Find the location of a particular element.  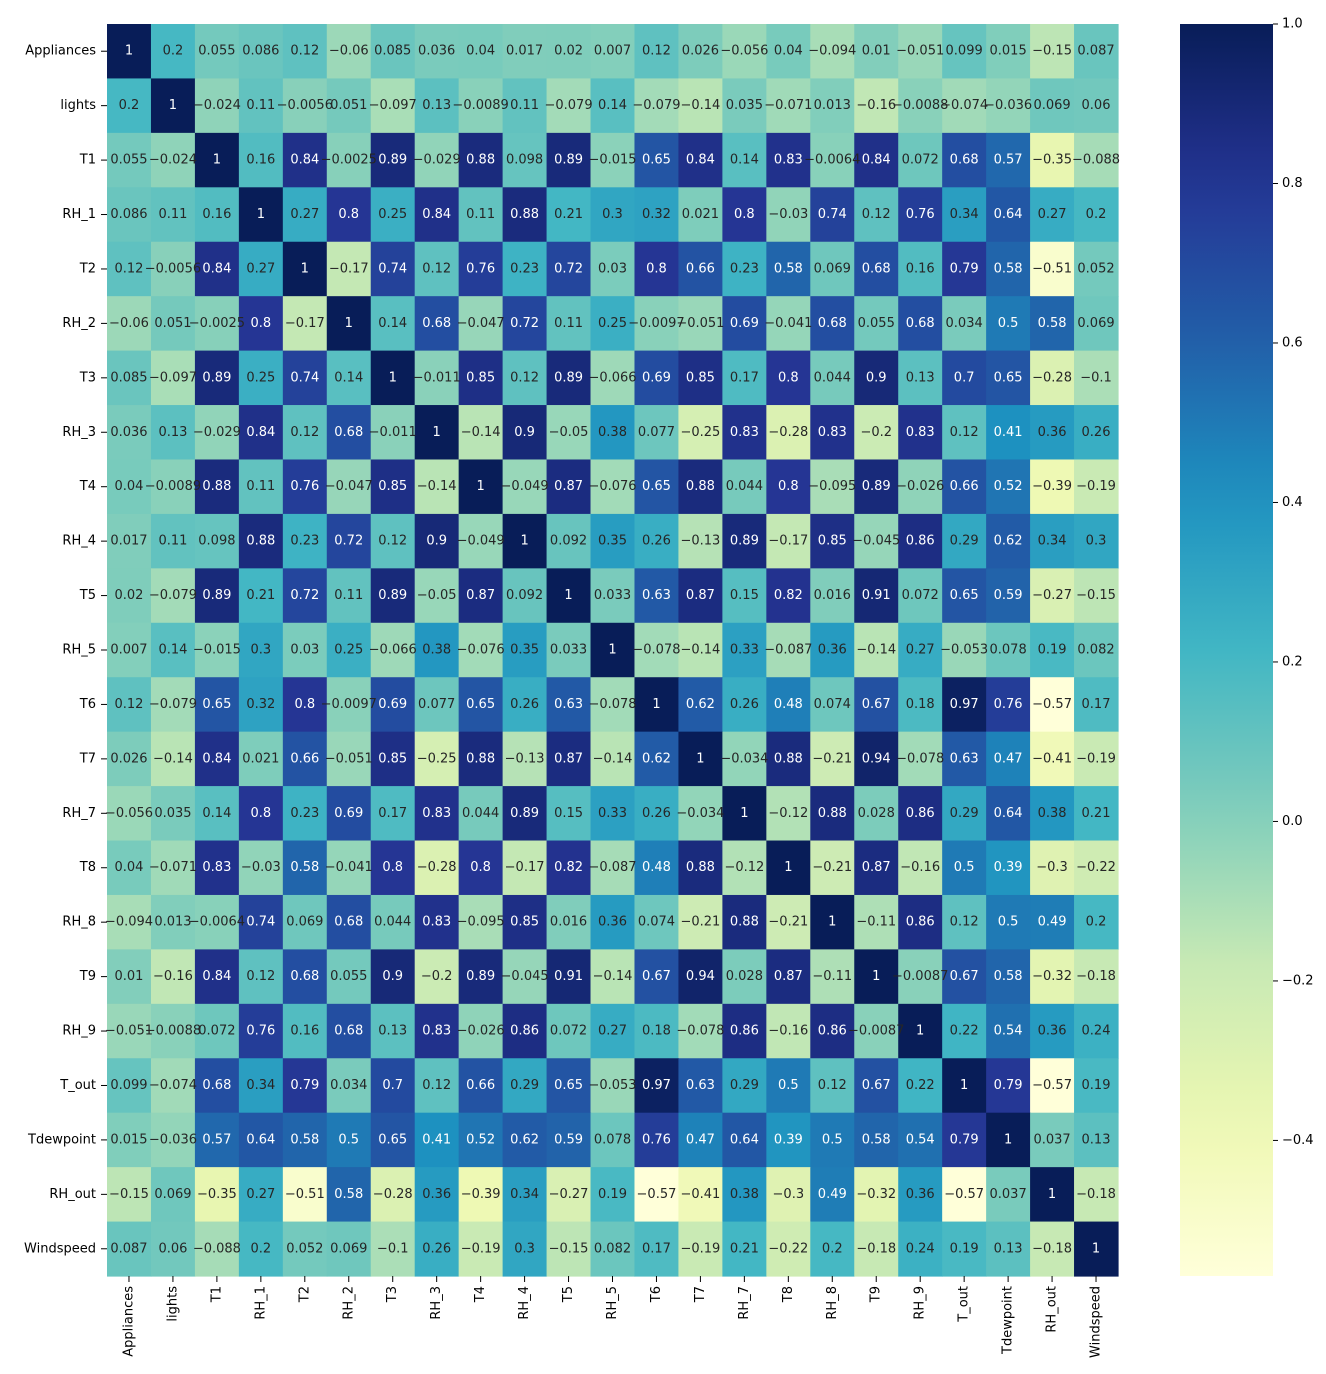

heatmap-cell-T1-T4 is located at coordinates (481, 160).